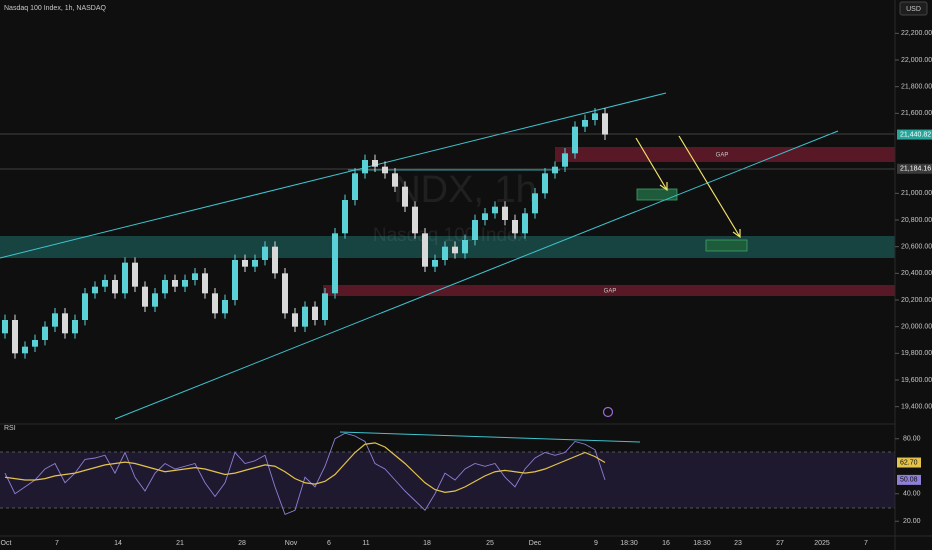 The image size is (932, 550). I want to click on price-label: 21,184.16, so click(915, 169).